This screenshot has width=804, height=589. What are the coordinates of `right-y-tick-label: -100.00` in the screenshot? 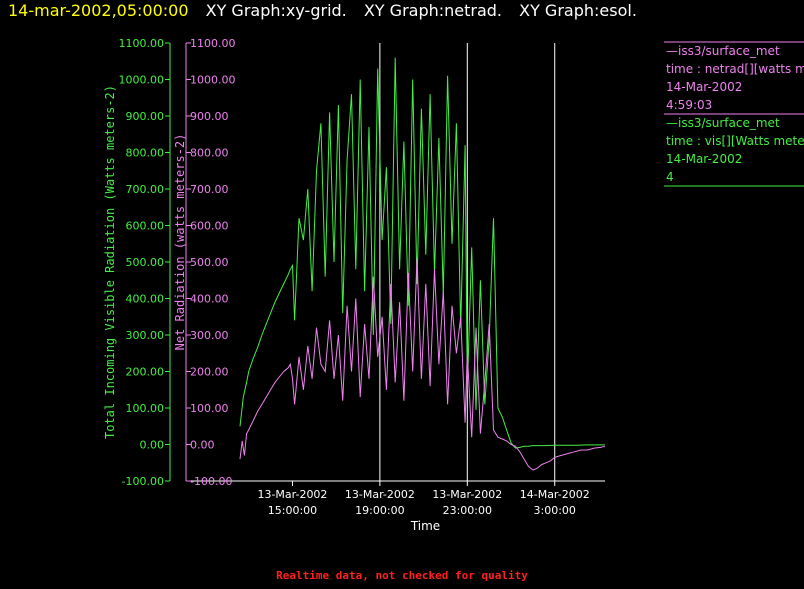 It's located at (211, 481).